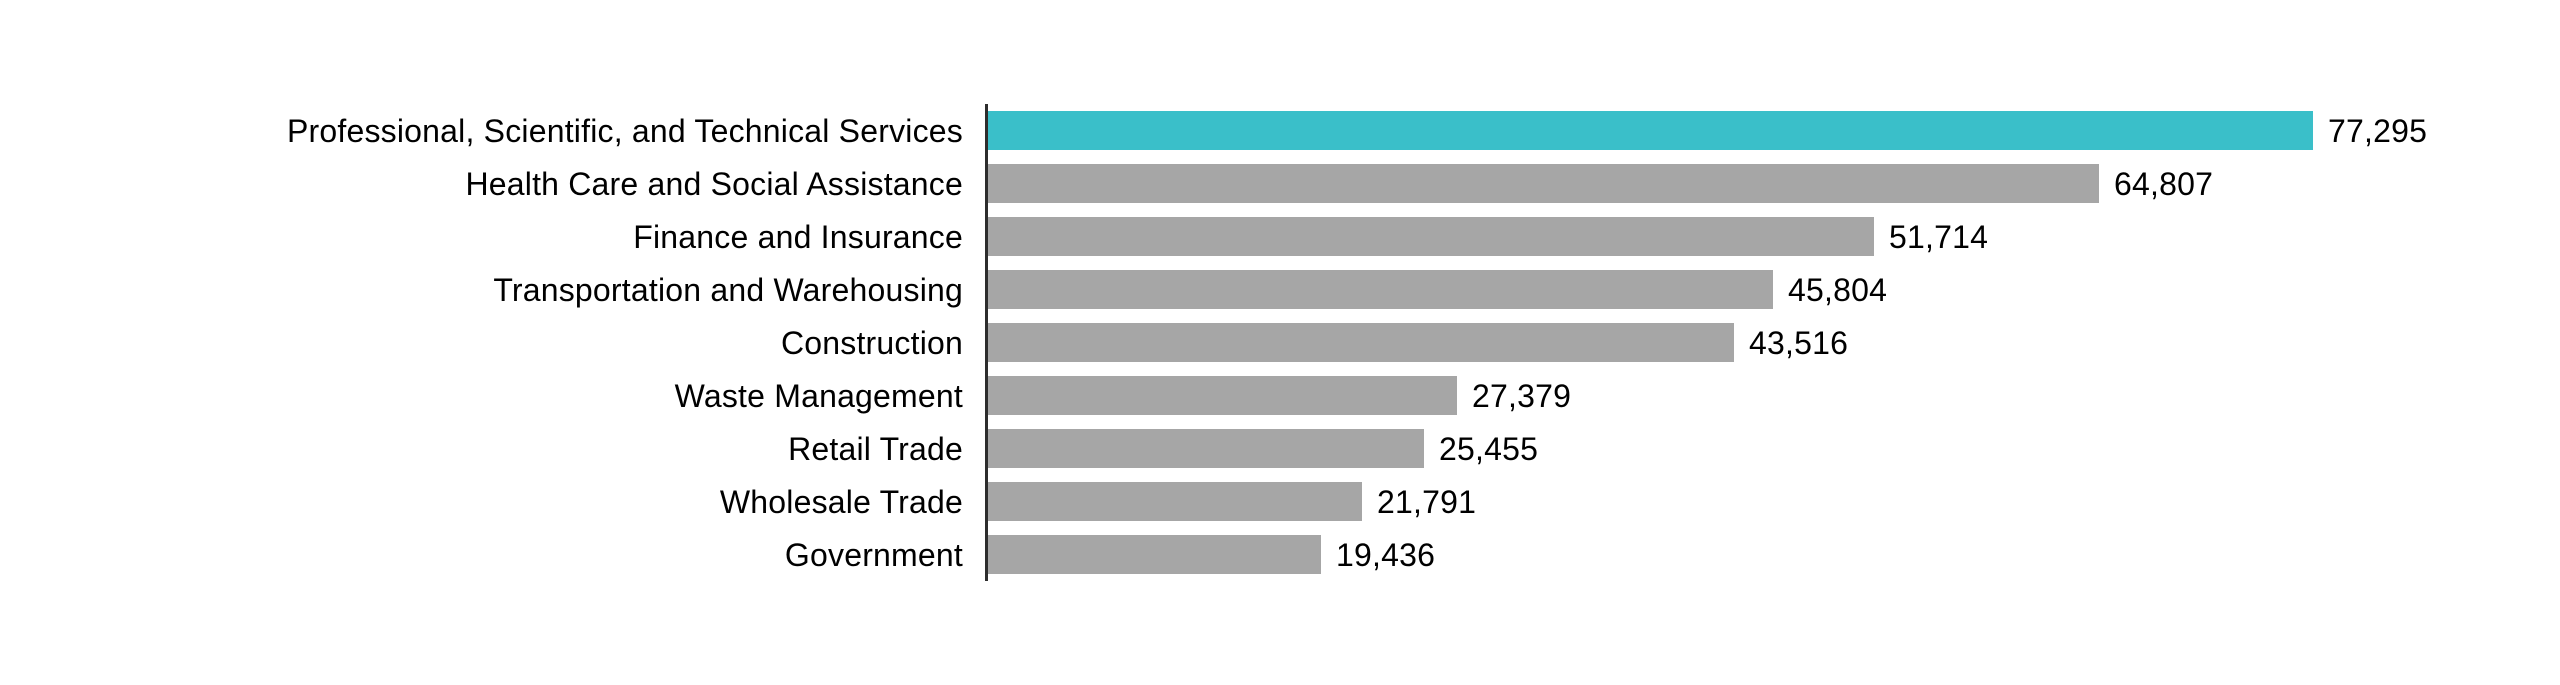  Describe the element at coordinates (1772, 501) in the screenshot. I see `bar-area: 21,791` at that location.